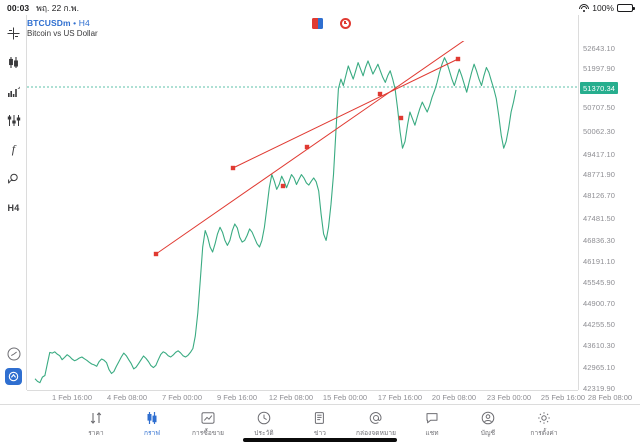  What do you see at coordinates (488, 417) in the screenshot?
I see `user-circle-icon` at bounding box center [488, 417].